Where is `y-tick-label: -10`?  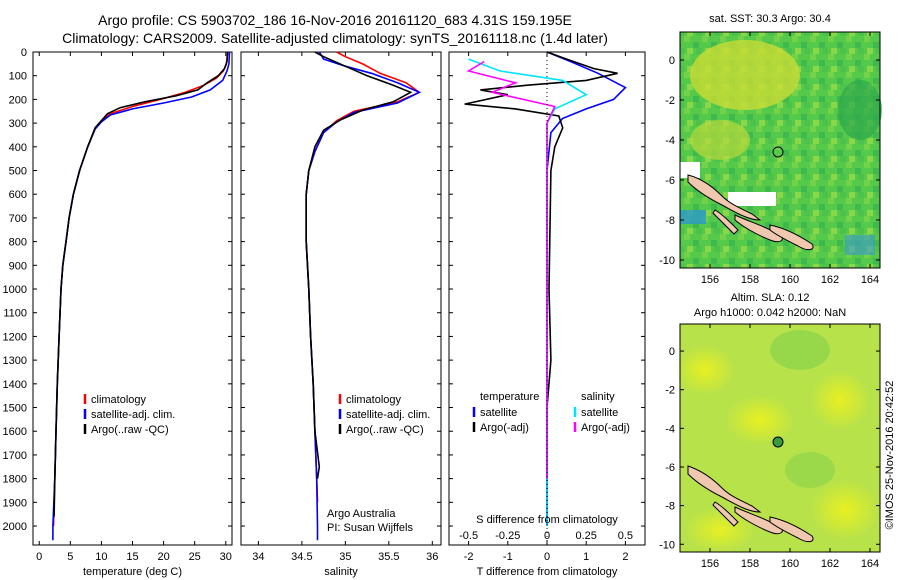 y-tick-label: -10 is located at coordinates (667, 545).